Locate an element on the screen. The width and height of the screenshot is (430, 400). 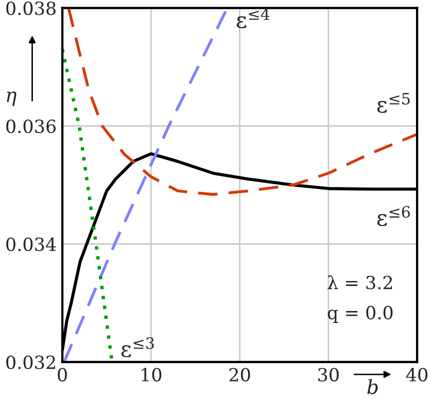
series-label: ε$^{≤6}$ is located at coordinates (393, 216).